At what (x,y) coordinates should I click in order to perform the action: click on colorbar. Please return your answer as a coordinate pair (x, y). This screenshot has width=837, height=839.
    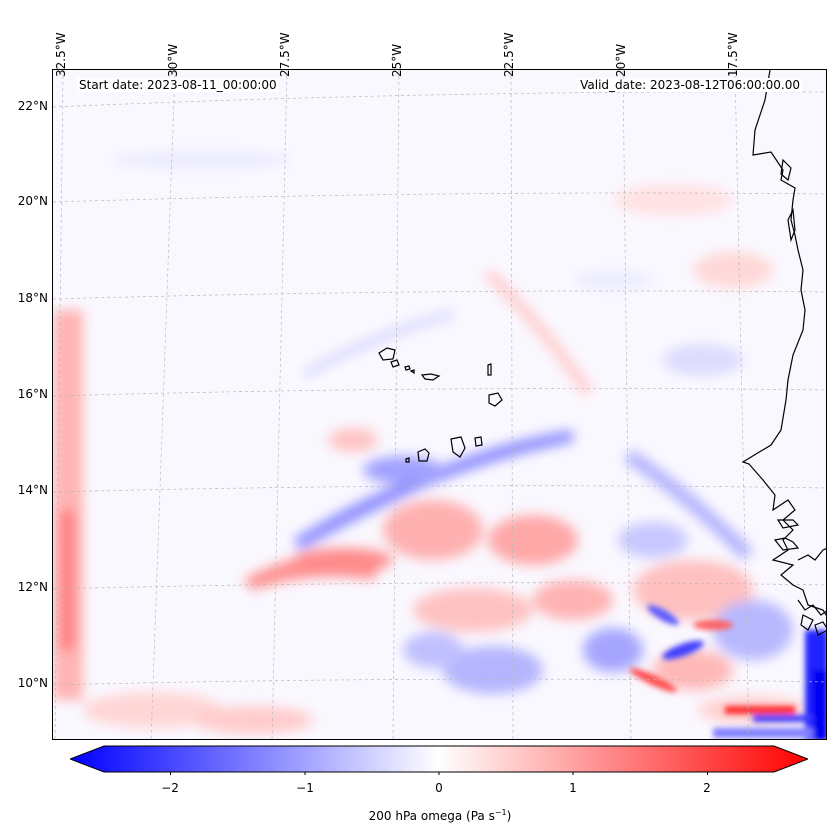
    Looking at the image, I should click on (439, 760).